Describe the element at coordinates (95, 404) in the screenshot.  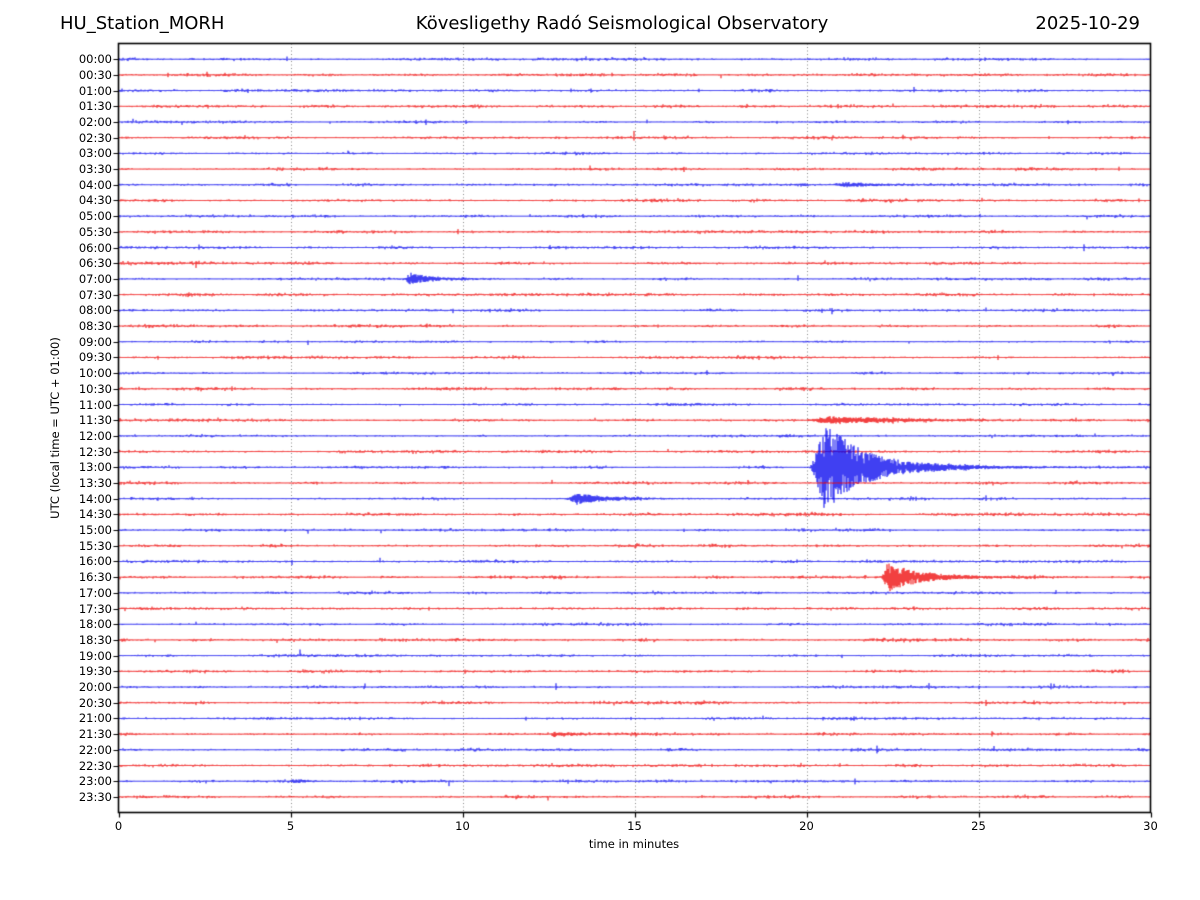
I see `y-tick-label: 11:00` at that location.